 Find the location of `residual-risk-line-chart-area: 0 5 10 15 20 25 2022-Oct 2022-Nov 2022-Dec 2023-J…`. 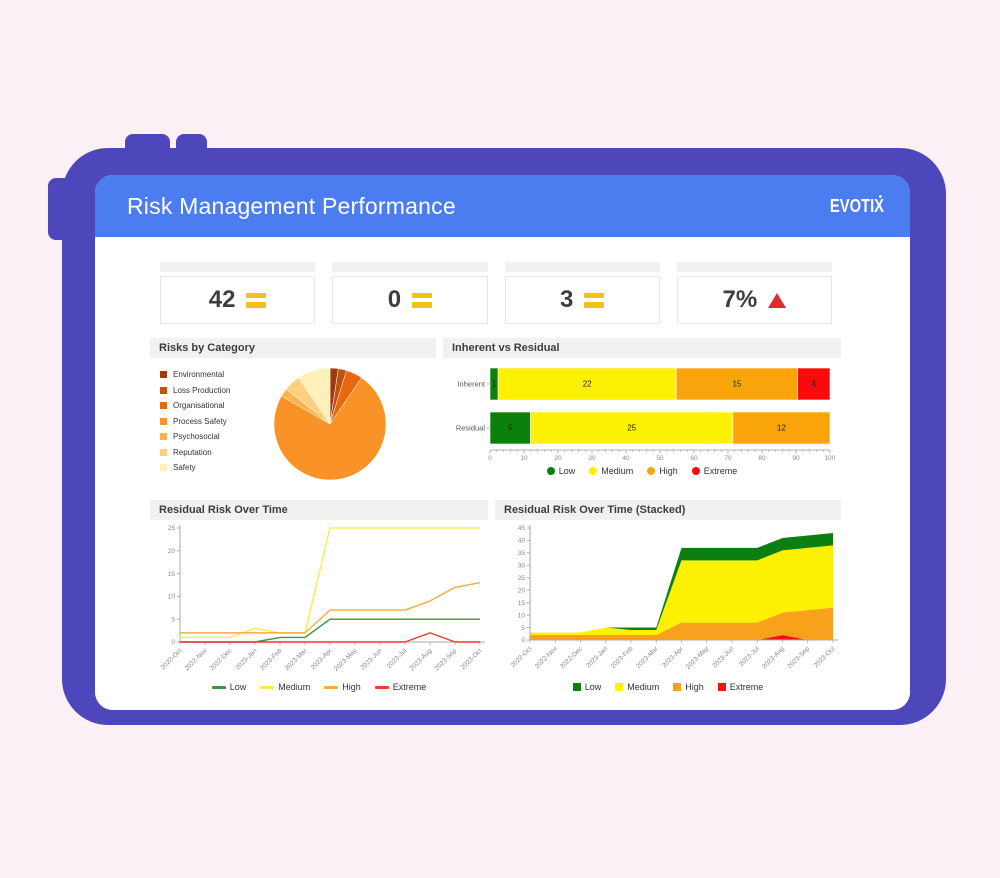

residual-risk-line-chart-area: 0 5 10 15 20 25 2022-Oct 2022-Nov 2022-Dec 2023-J… is located at coordinates (319, 609).